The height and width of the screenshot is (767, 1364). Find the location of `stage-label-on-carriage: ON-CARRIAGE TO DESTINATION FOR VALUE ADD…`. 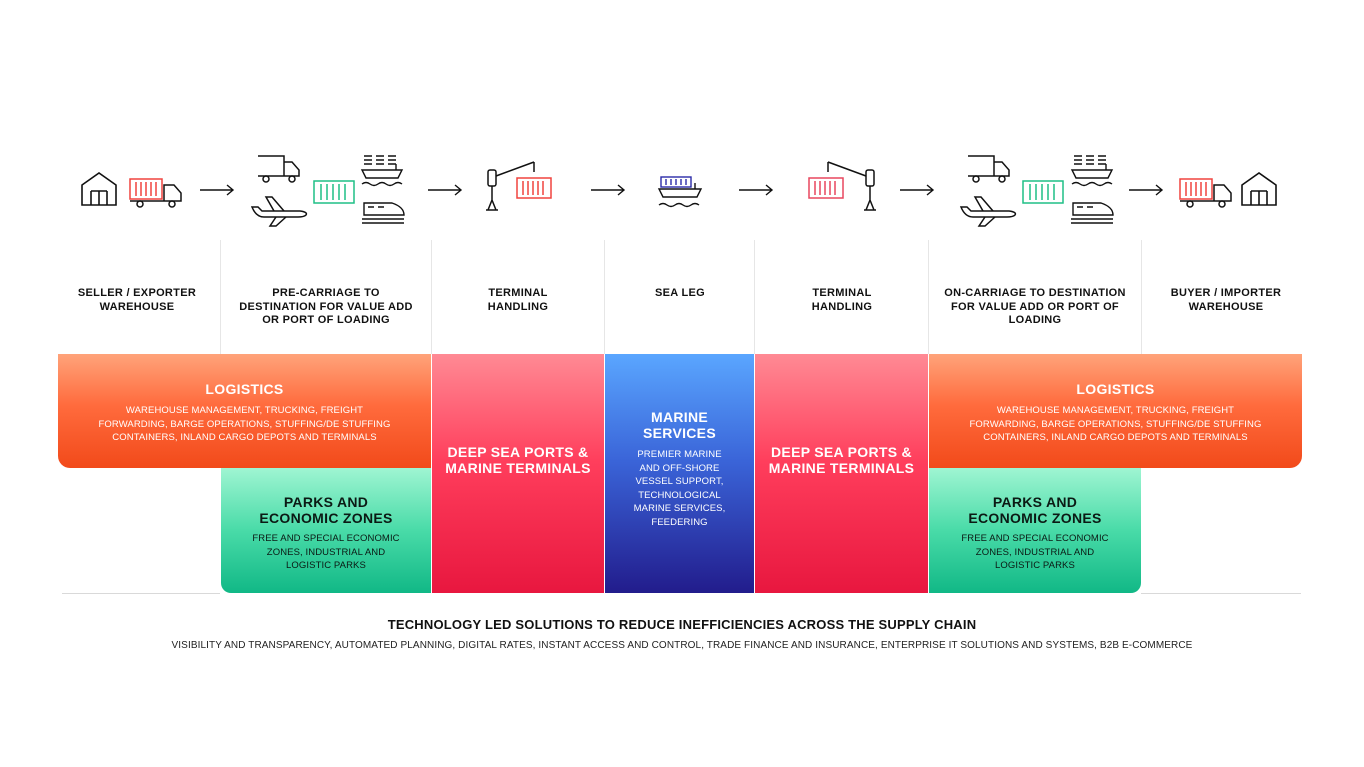

stage-label-on-carriage: ON-CARRIAGE TO DESTINATION FOR VALUE ADD… is located at coordinates (1035, 306).